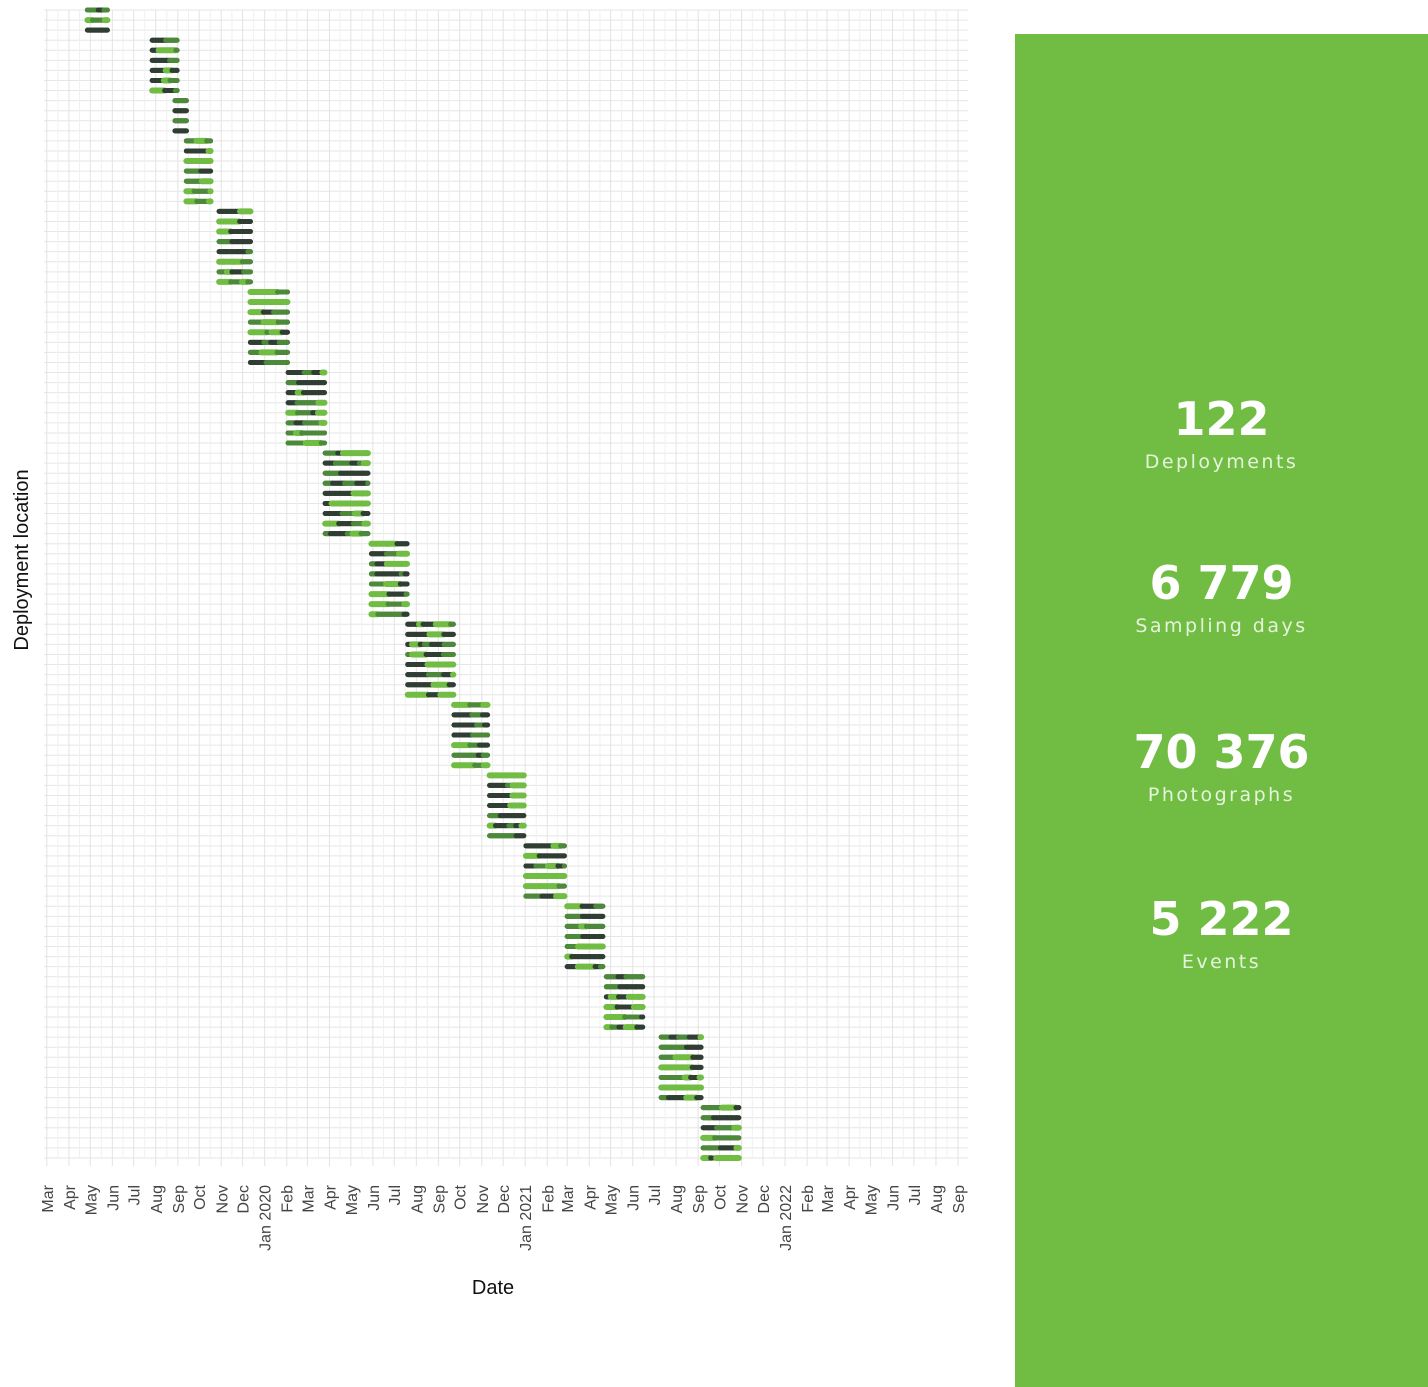 The height and width of the screenshot is (1387, 1428). I want to click on stat-sampling-days: 6 779 Sampling days, so click(1221, 596).